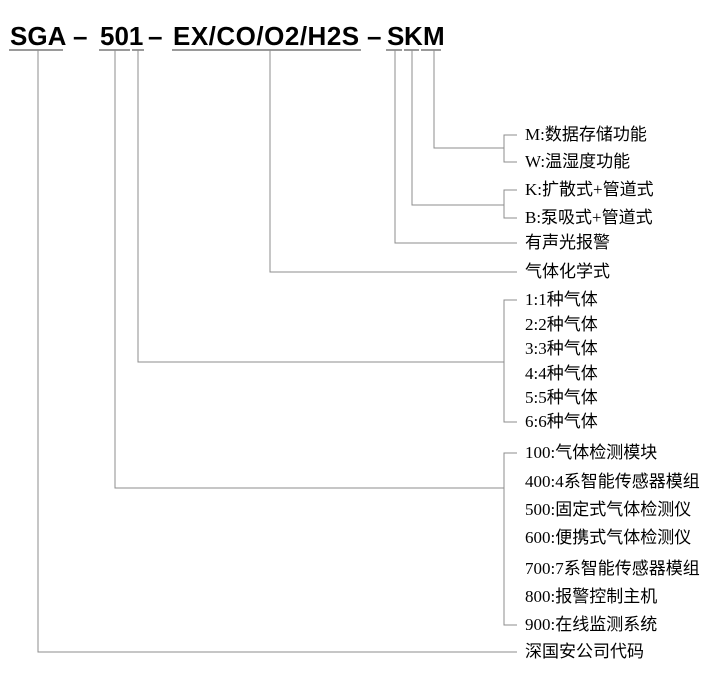 This screenshot has height=677, width=717. I want to click on label-gas-count-1: 1:1种气体, so click(561, 299).